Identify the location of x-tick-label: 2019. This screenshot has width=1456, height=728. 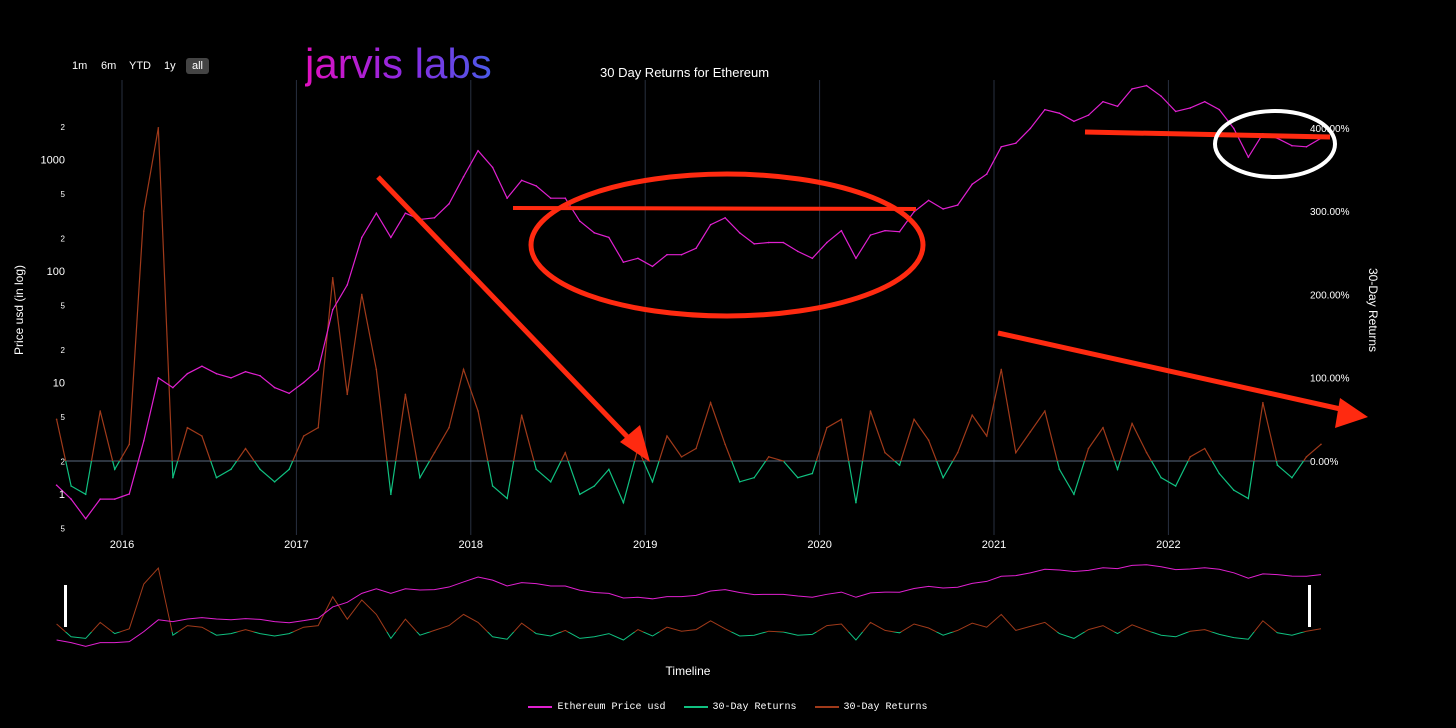
(645, 545).